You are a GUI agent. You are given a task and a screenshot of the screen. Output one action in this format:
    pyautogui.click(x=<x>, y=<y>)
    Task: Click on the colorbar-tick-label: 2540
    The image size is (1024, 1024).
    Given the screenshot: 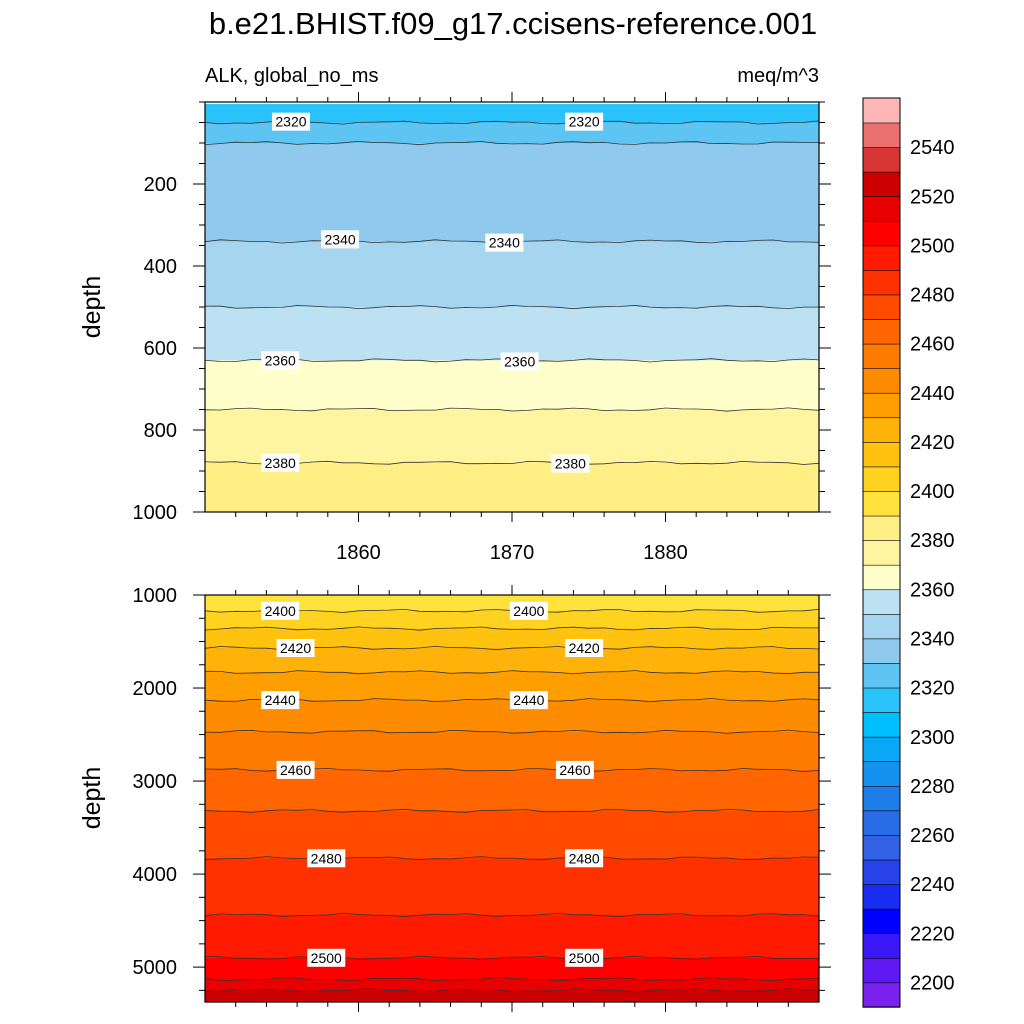 What is the action you would take?
    pyautogui.click(x=932, y=148)
    